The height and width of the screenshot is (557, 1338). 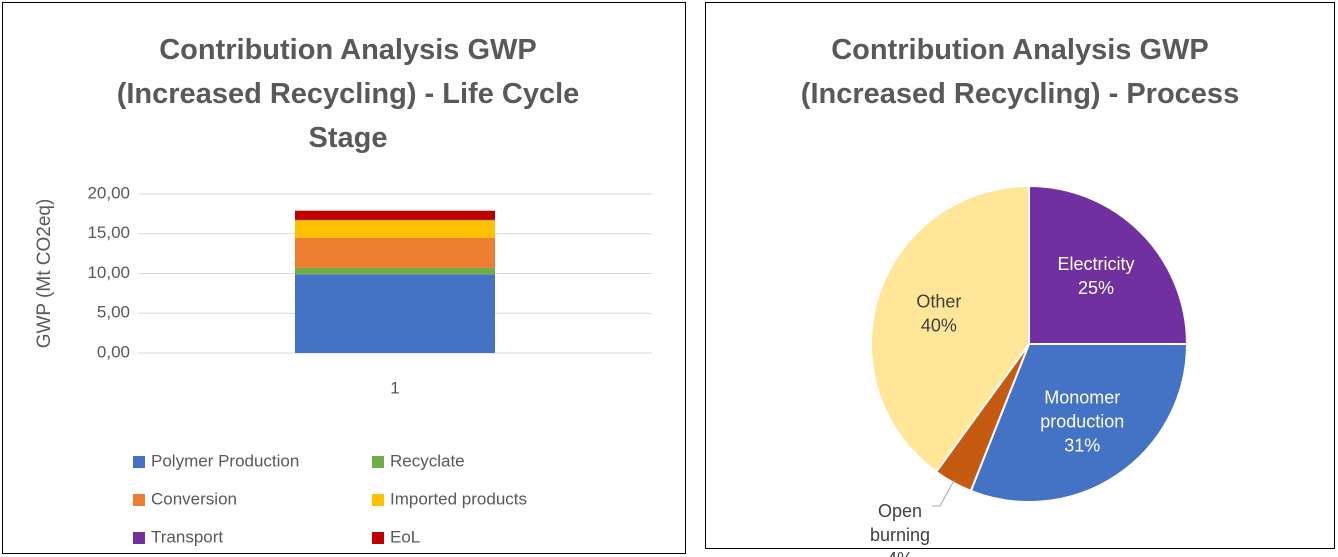 I want to click on leader-line, so click(x=943, y=493).